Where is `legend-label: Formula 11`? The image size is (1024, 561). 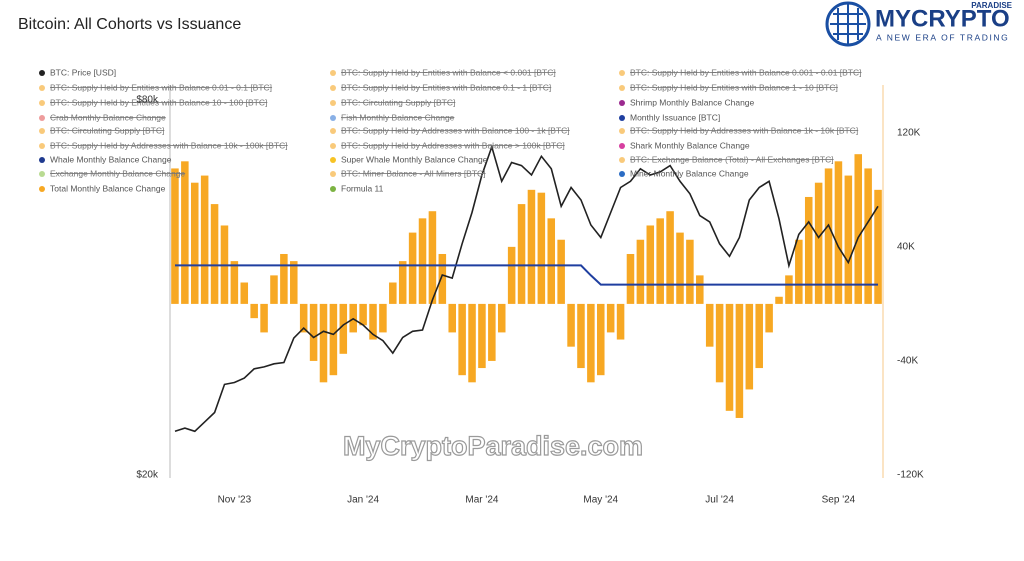
legend-label: Formula 11 is located at coordinates (362, 188).